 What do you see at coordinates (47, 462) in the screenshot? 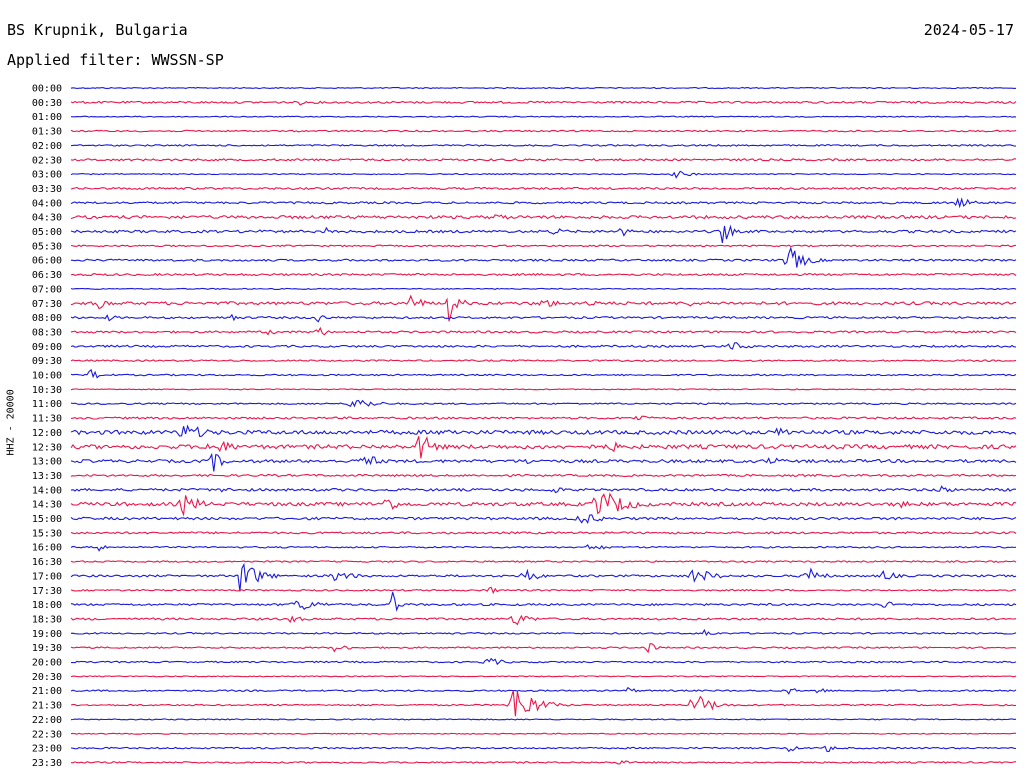
I see `row-time-label: 13:00` at bounding box center [47, 462].